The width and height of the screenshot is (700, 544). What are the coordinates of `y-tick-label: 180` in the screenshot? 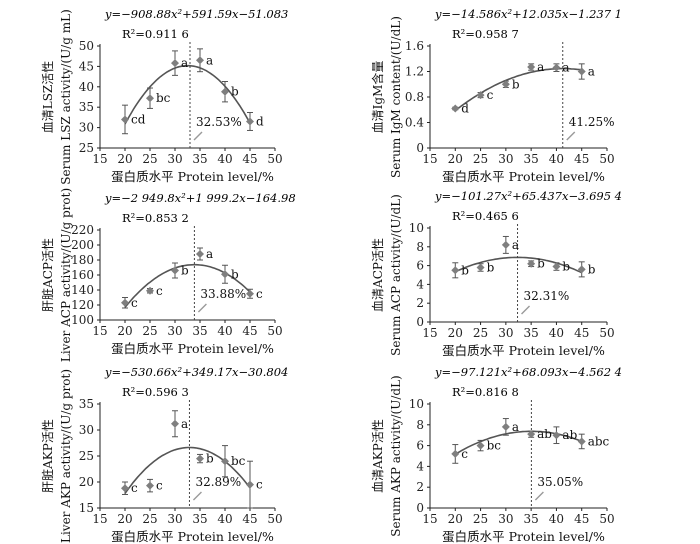 It's located at (82, 260).